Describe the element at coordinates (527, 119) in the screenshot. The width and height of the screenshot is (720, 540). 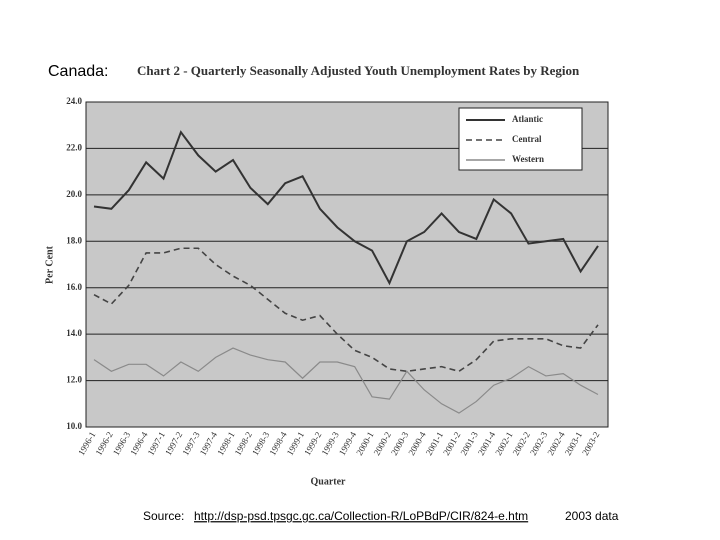
I see `legend-label: Atlantic` at that location.